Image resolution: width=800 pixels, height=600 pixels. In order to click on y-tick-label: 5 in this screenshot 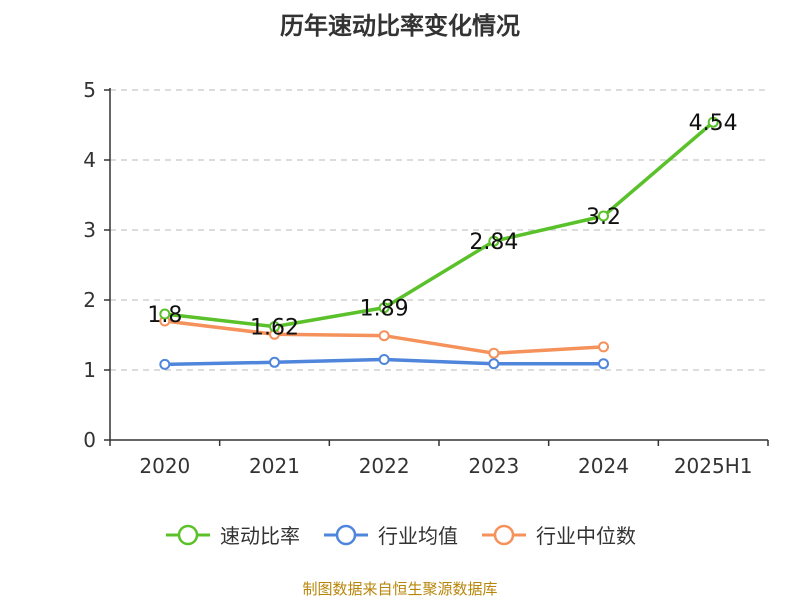, I will do `click(89, 90)`.